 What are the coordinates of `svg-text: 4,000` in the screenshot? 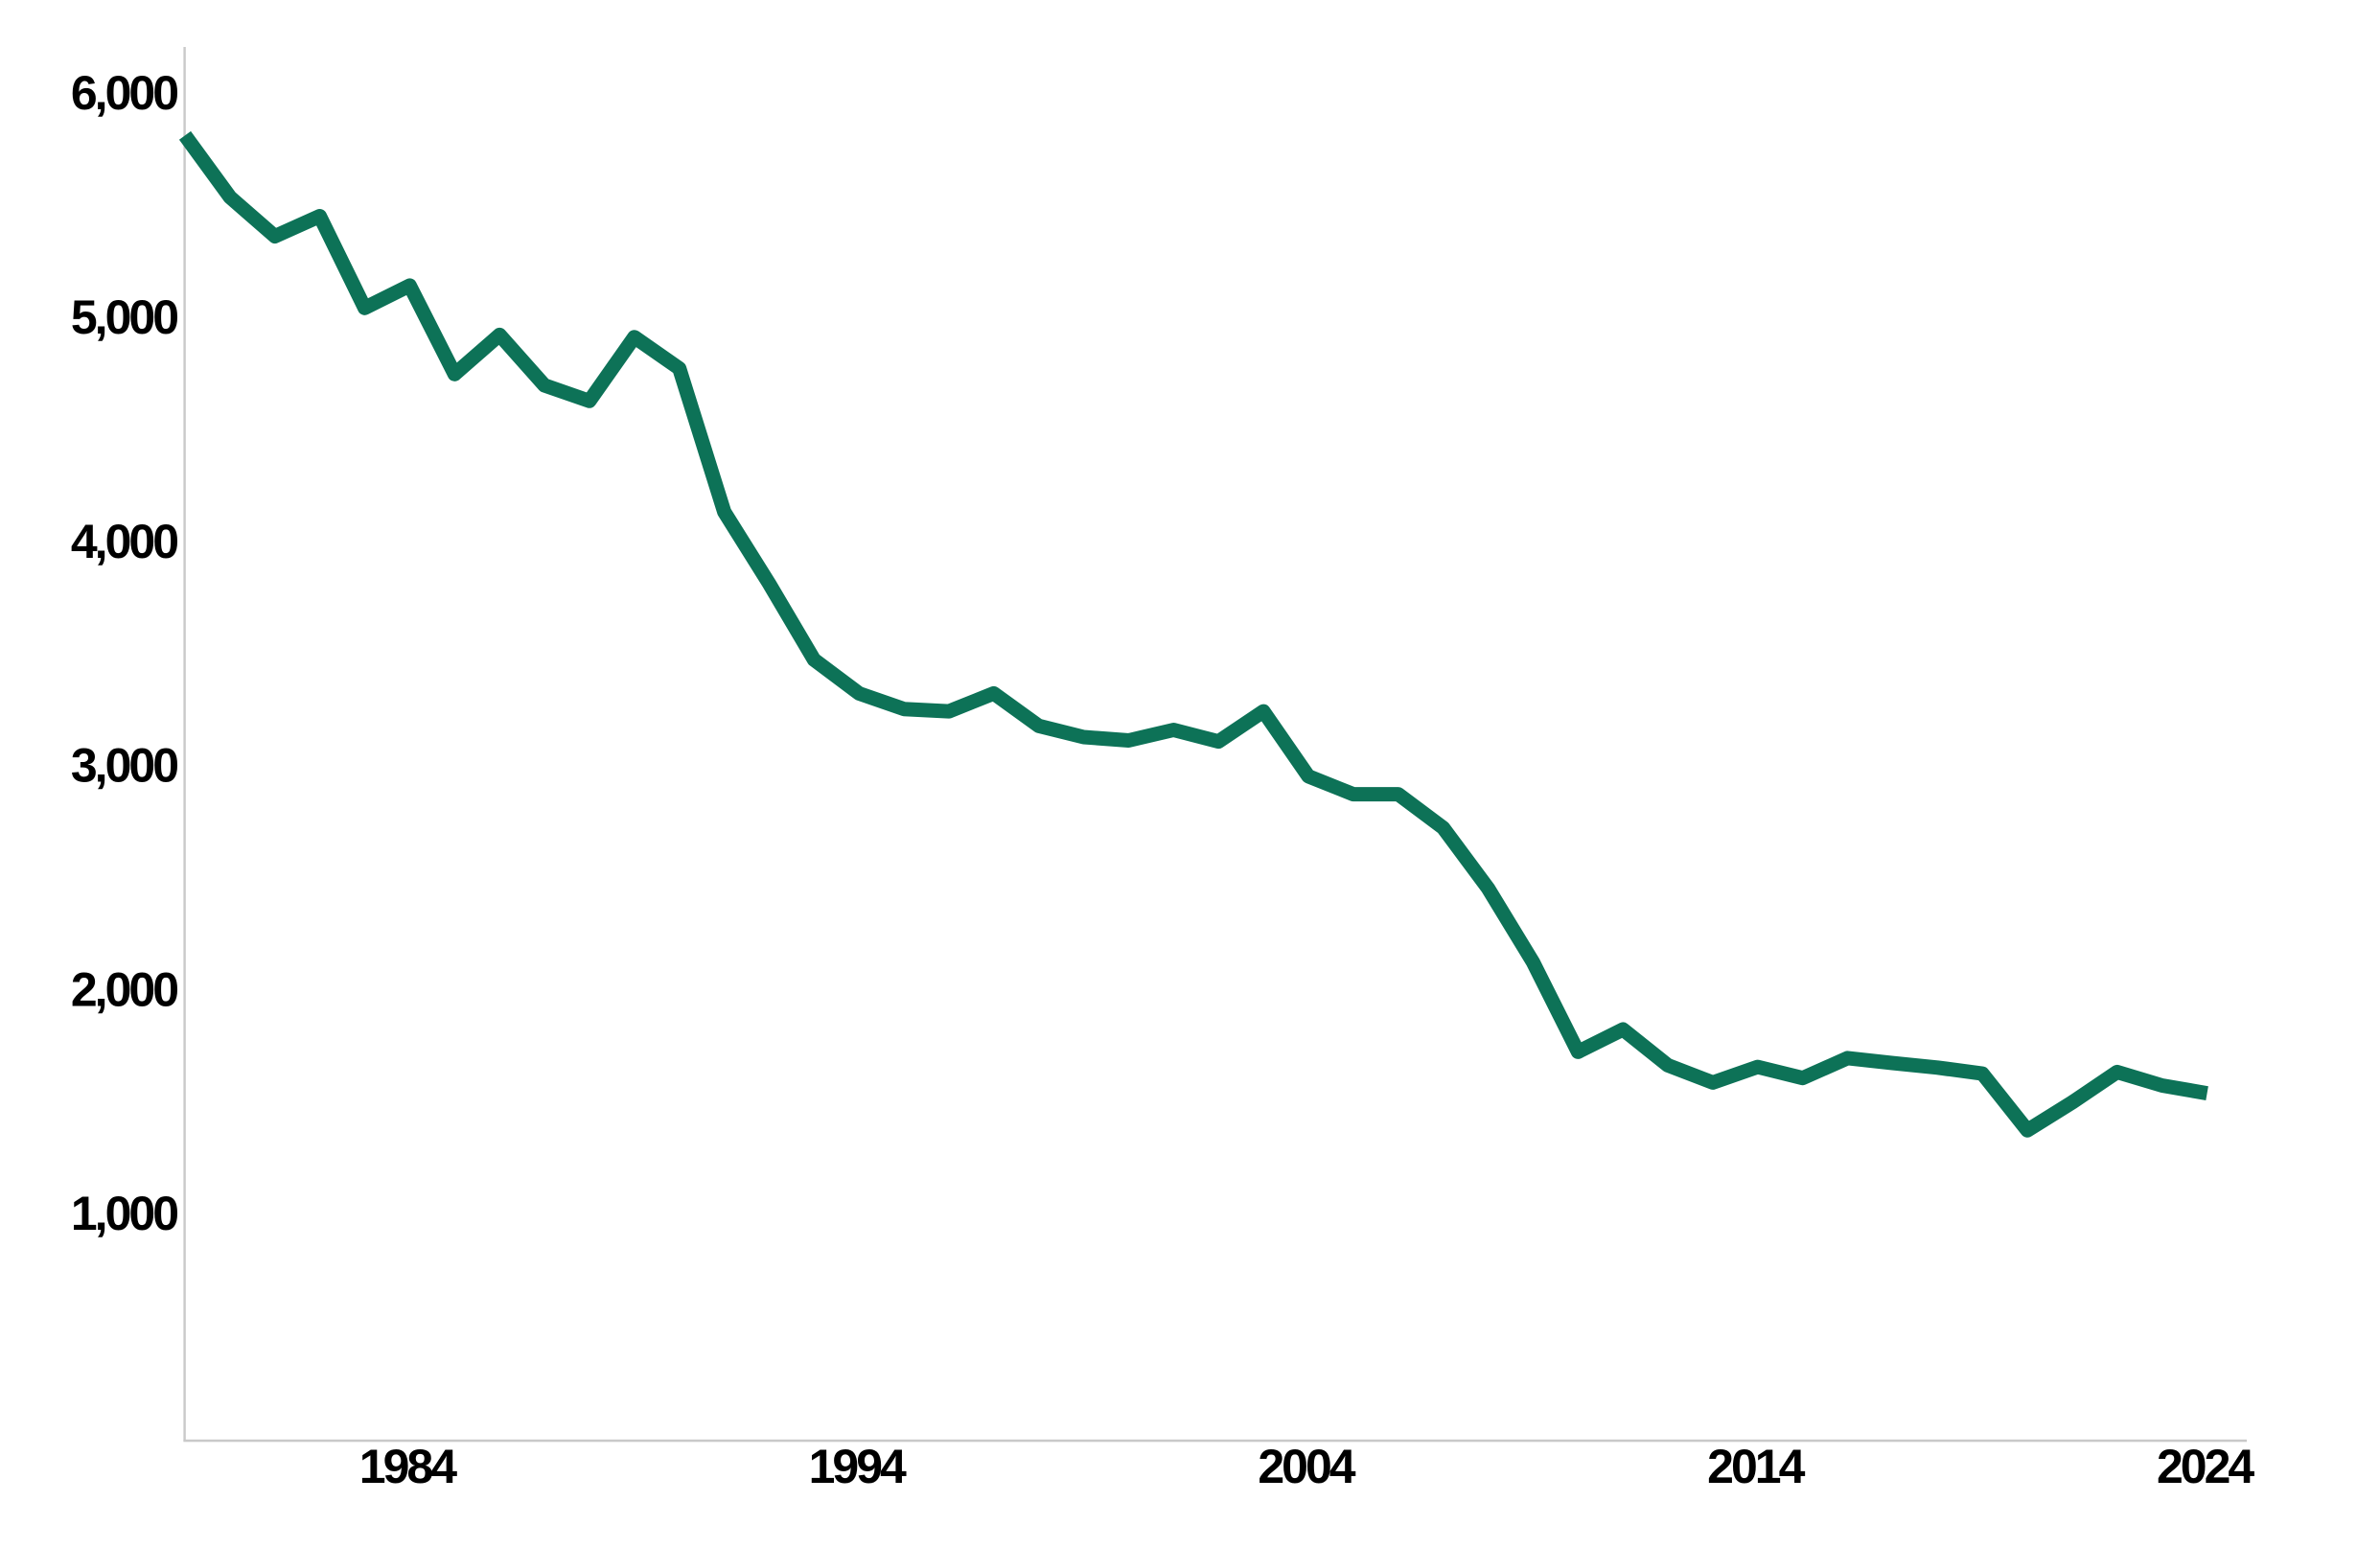 It's located at (124, 541).